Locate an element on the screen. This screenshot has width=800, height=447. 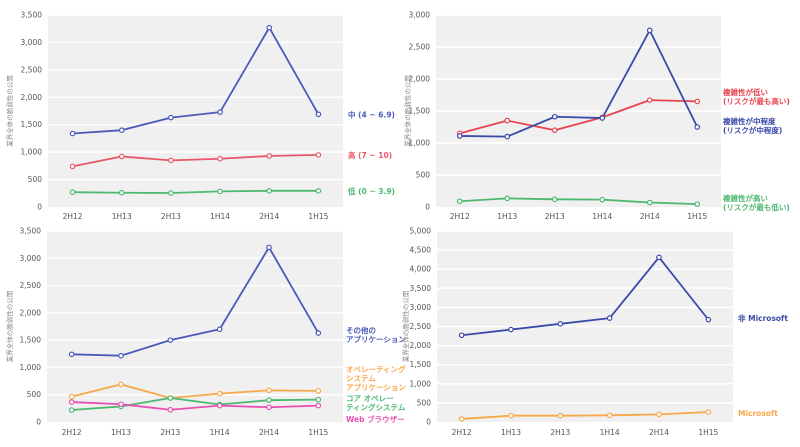
legend-label: オペレーティングシステムアプリケーション is located at coordinates (376, 378).